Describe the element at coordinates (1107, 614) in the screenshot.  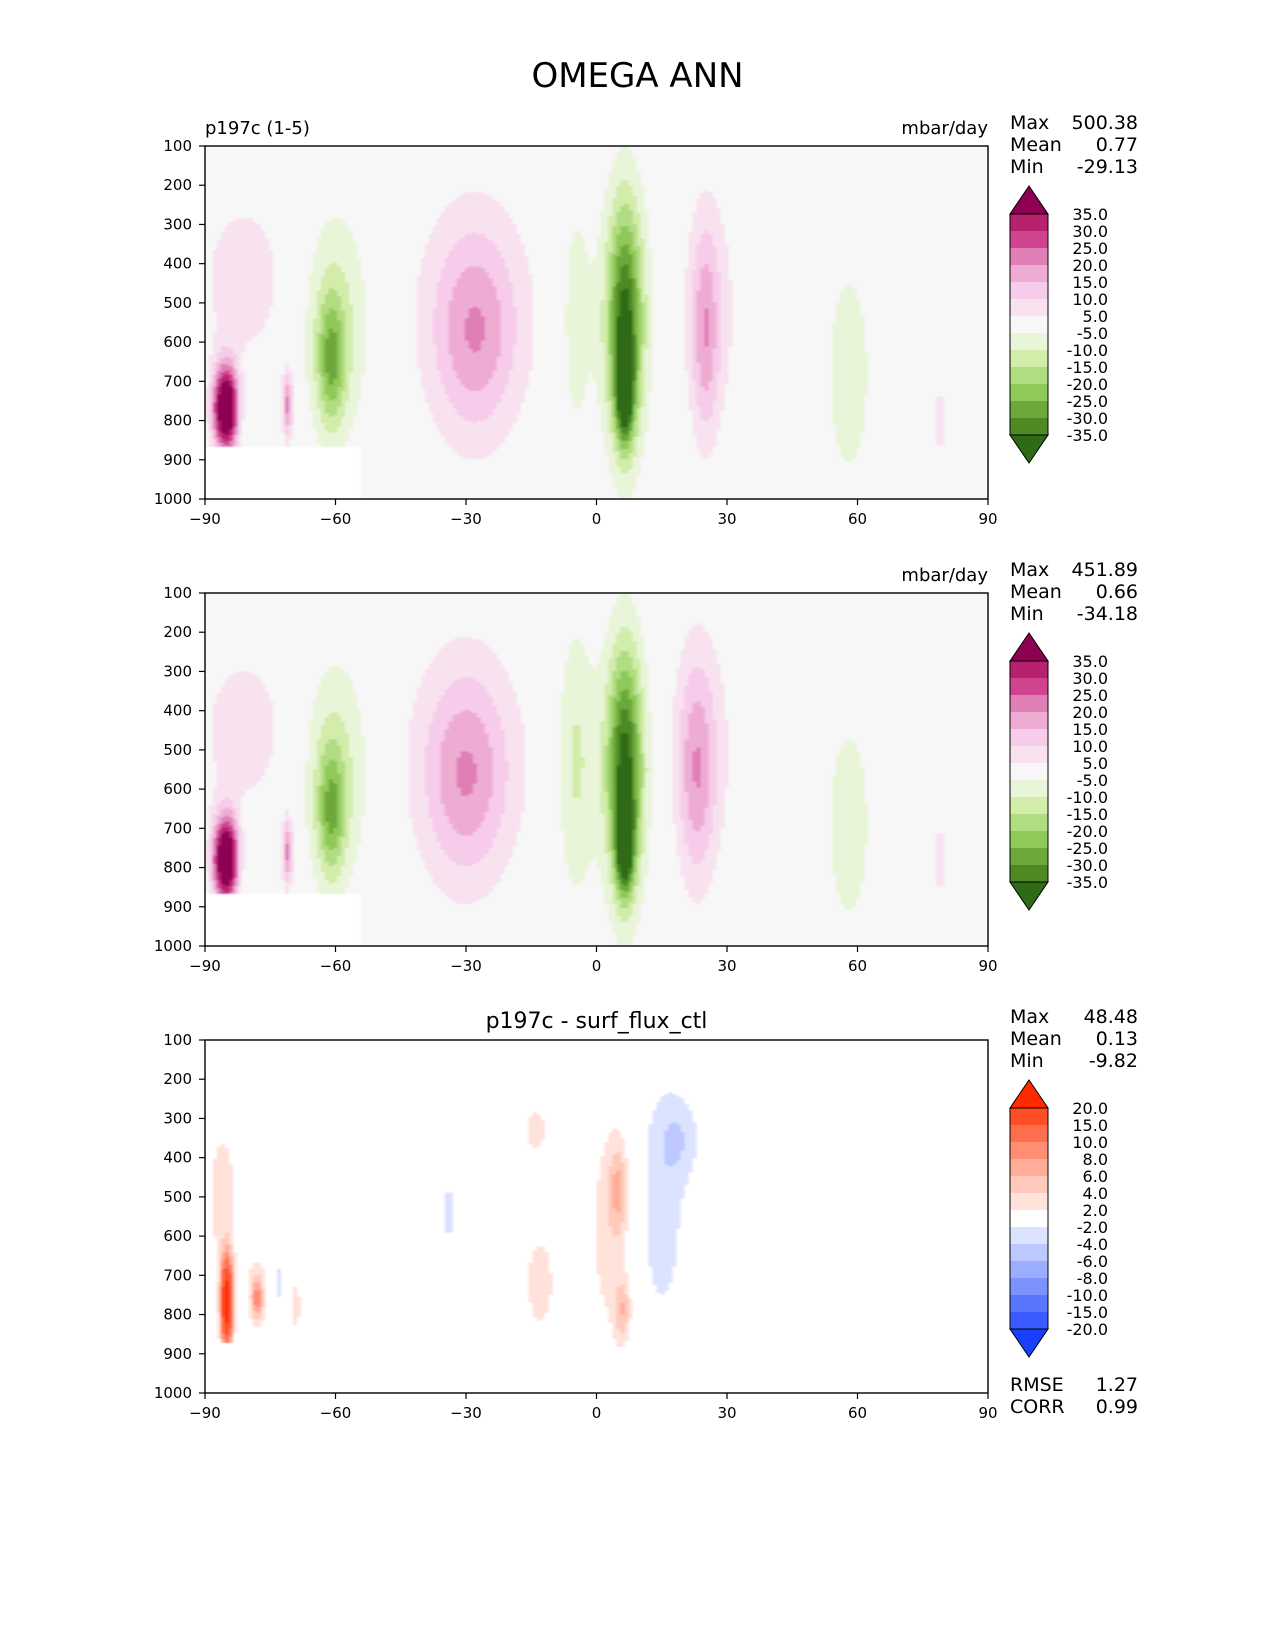
I see `stat-min-value: -34.18` at that location.